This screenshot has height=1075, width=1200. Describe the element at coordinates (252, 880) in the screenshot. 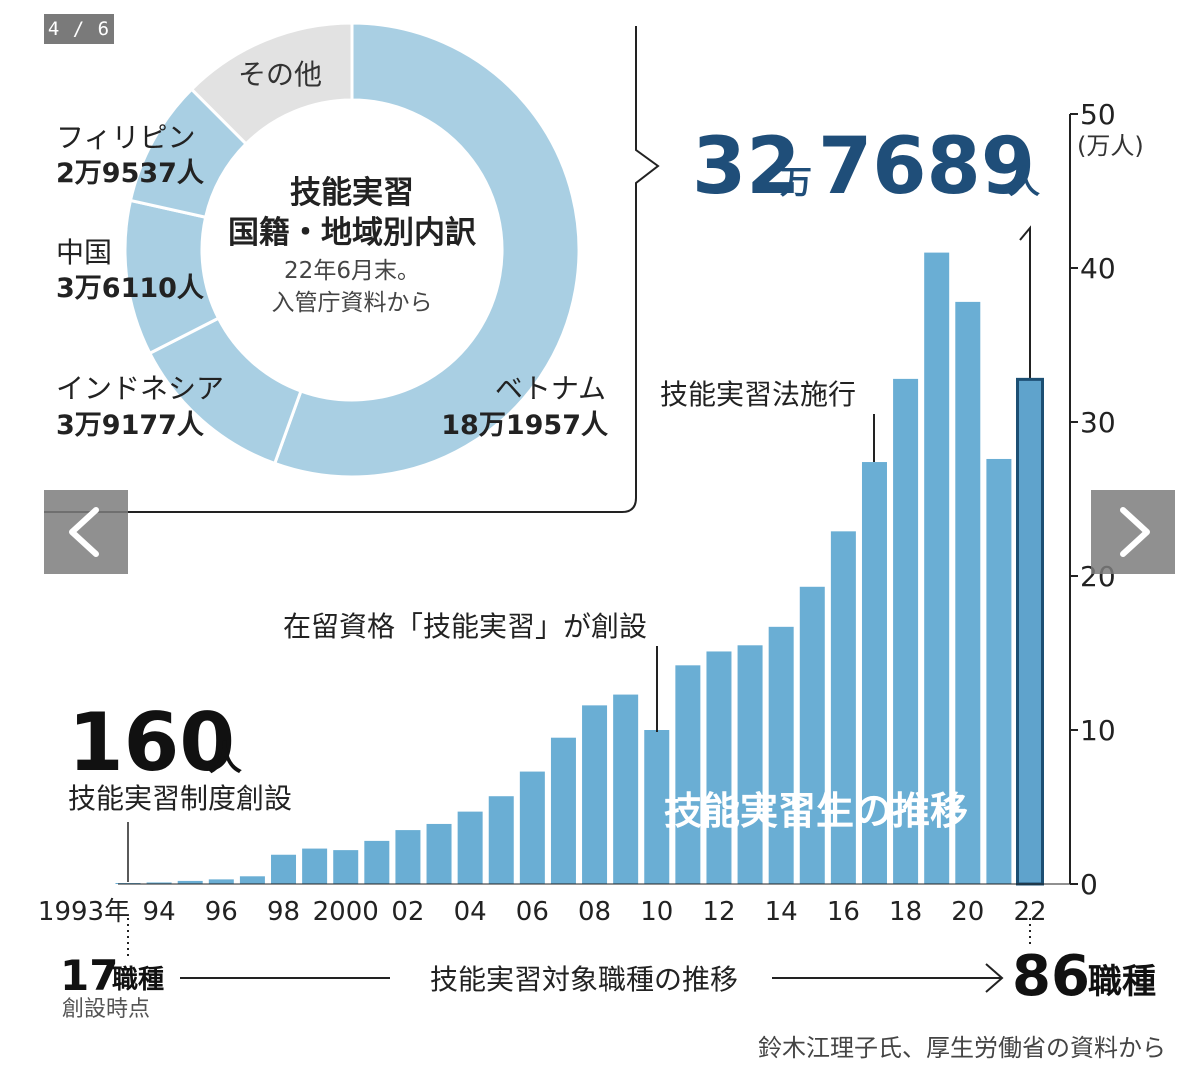

I see `bar-1997` at that location.